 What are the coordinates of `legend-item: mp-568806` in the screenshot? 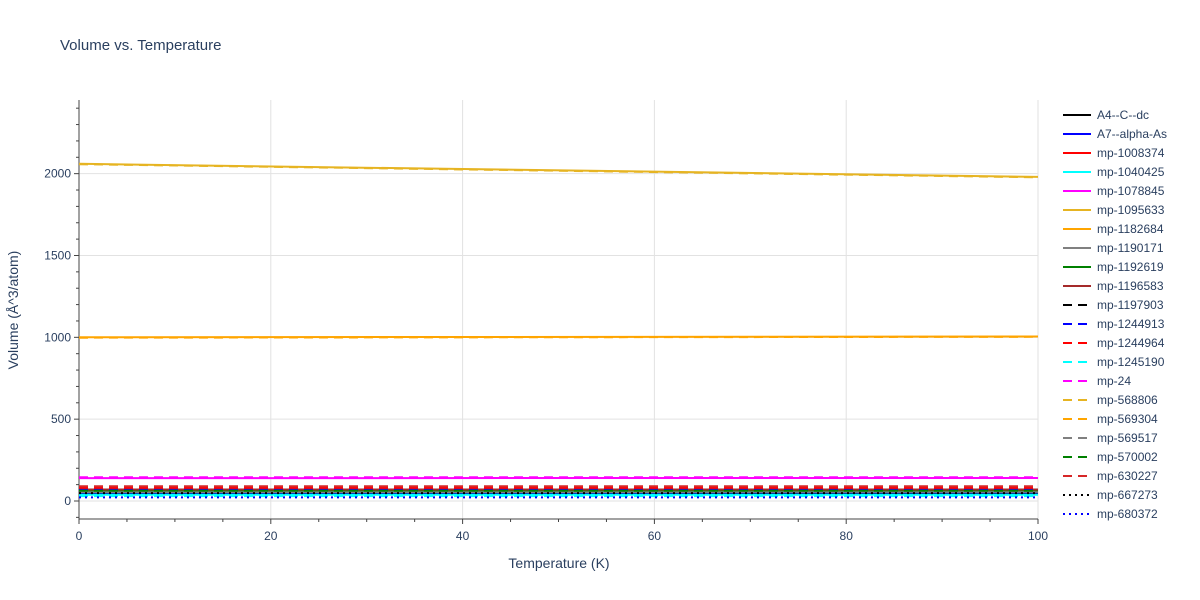 It's located at (1110, 400).